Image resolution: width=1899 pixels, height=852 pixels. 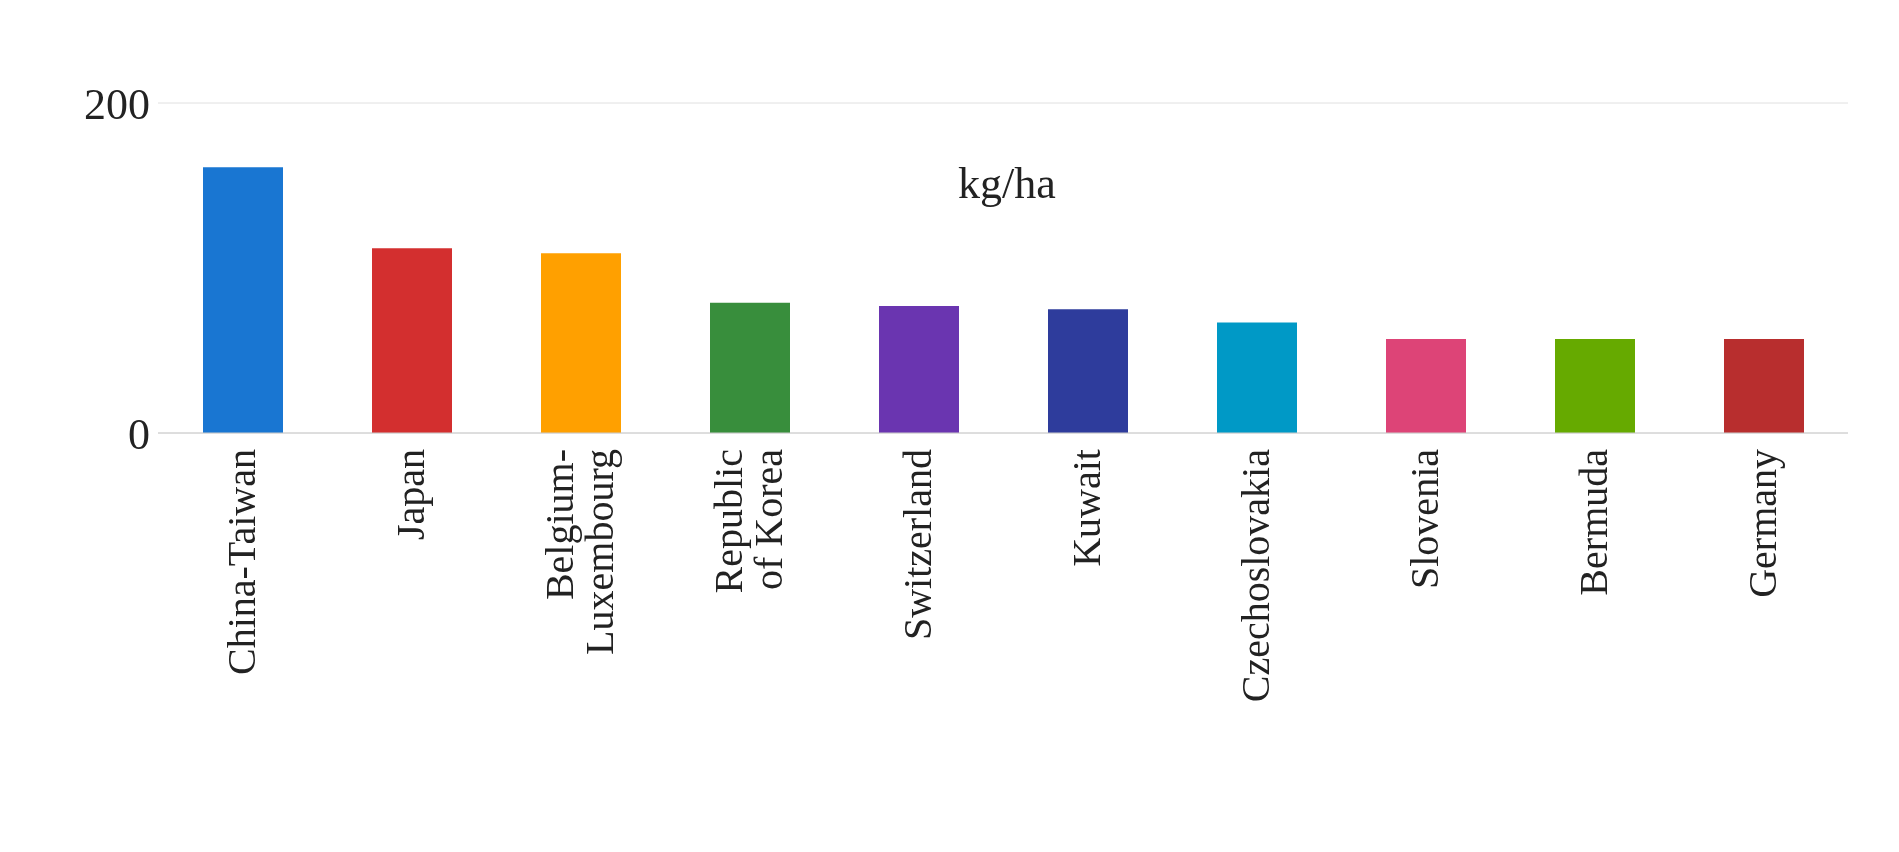 I want to click on annotation: kg/ha, so click(x=1007, y=183).